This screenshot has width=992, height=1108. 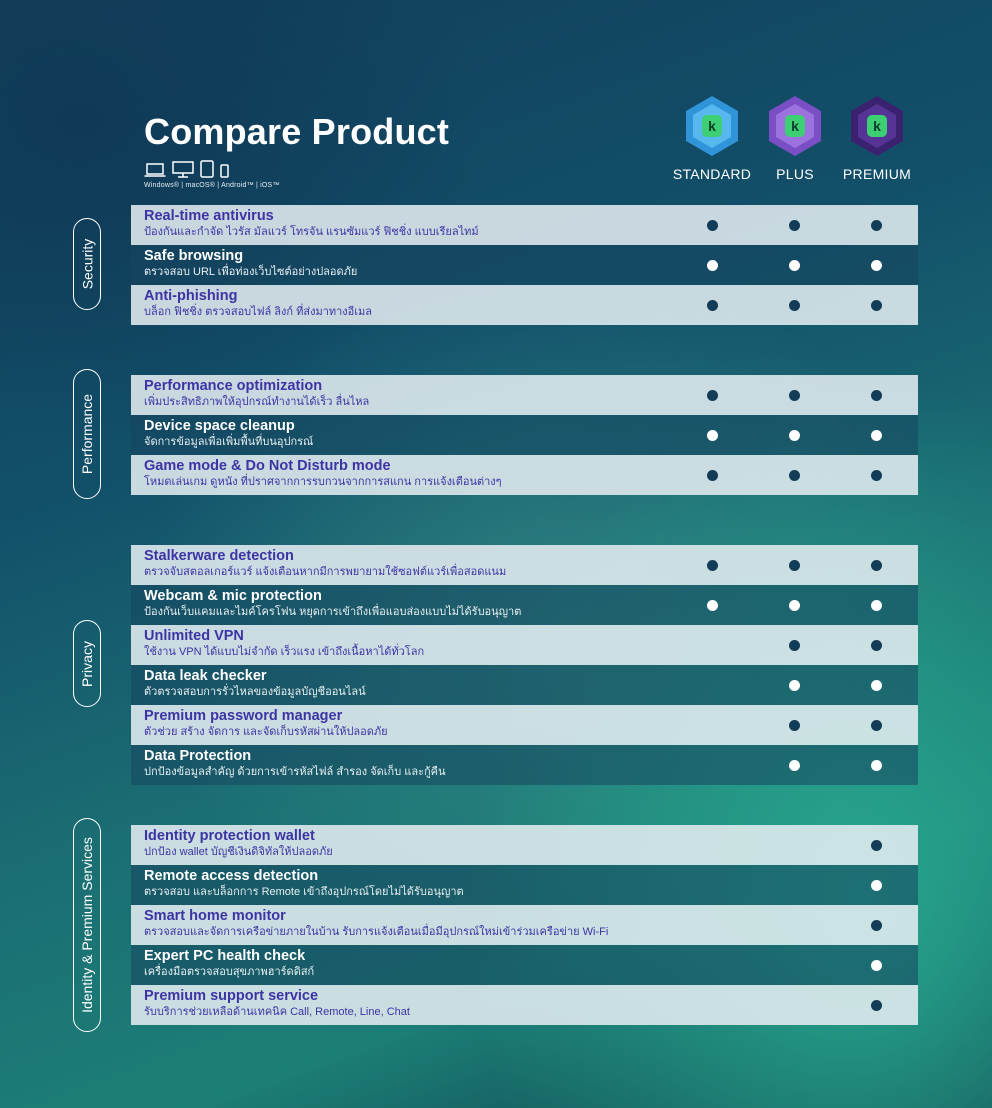 What do you see at coordinates (87, 925) in the screenshot?
I see `section-label-identity: Identity & Premium Services` at bounding box center [87, 925].